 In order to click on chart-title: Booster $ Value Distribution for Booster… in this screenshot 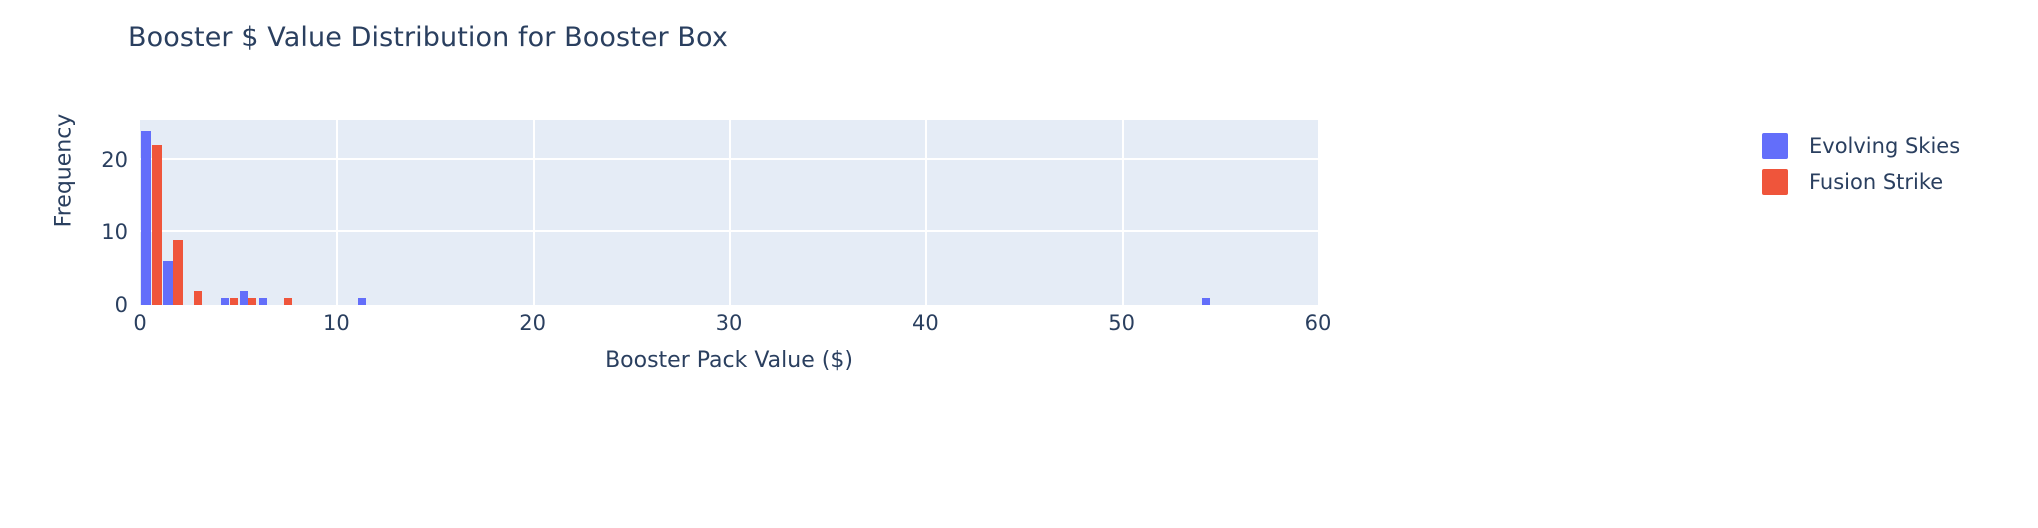, I will do `click(428, 37)`.